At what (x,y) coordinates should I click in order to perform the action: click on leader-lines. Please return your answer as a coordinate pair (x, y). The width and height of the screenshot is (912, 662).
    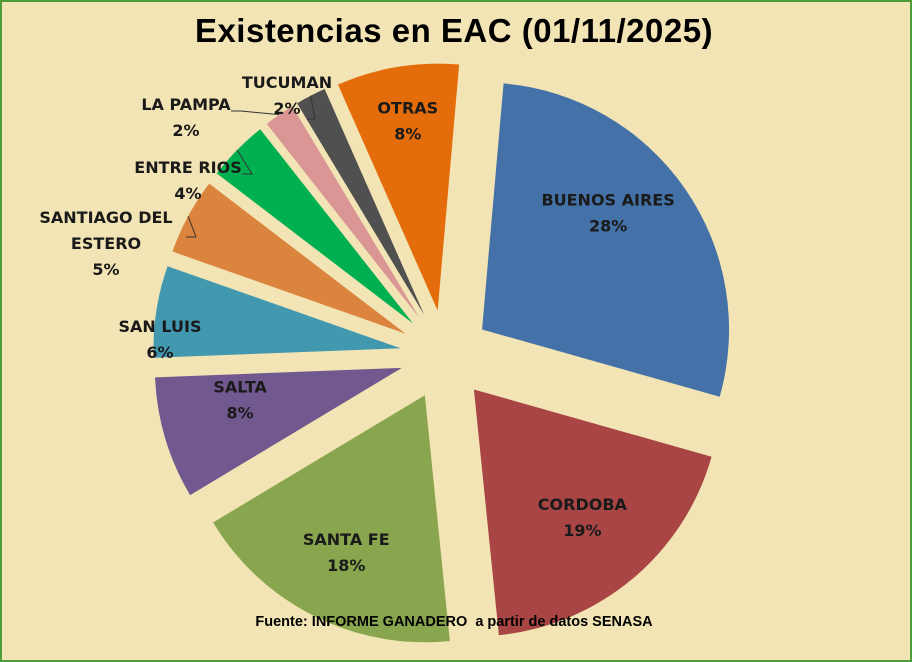
    Looking at the image, I should click on (251, 166).